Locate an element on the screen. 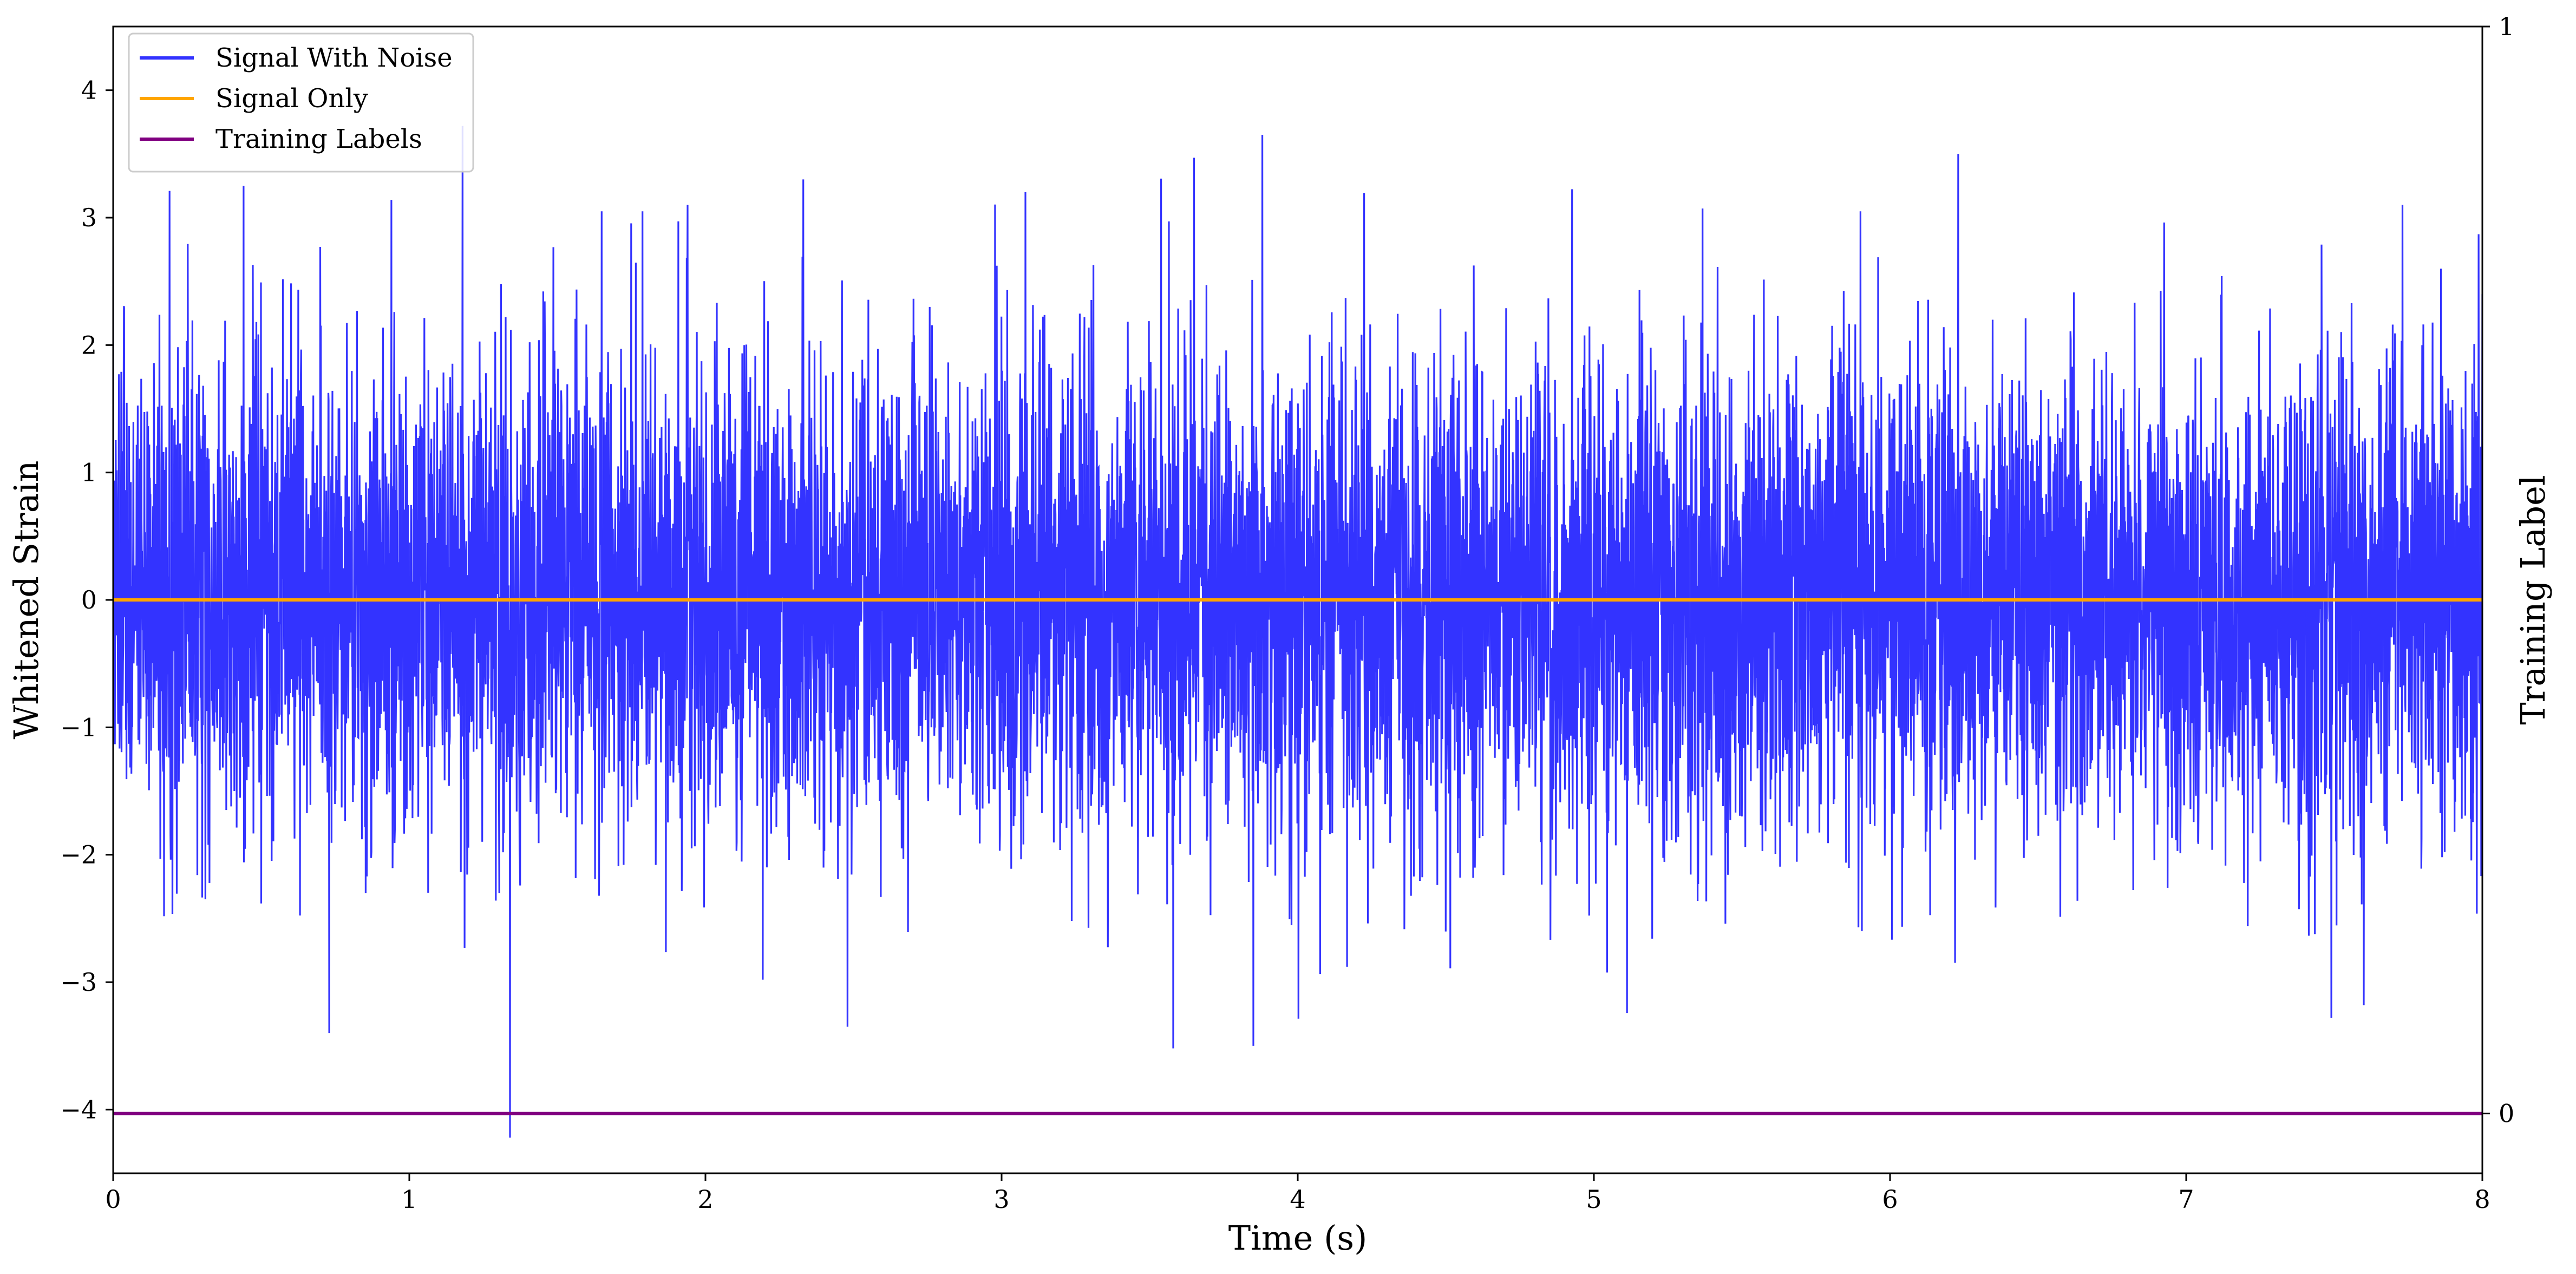 This screenshot has width=2576, height=1274. y-tick-label: 1 is located at coordinates (89, 472).